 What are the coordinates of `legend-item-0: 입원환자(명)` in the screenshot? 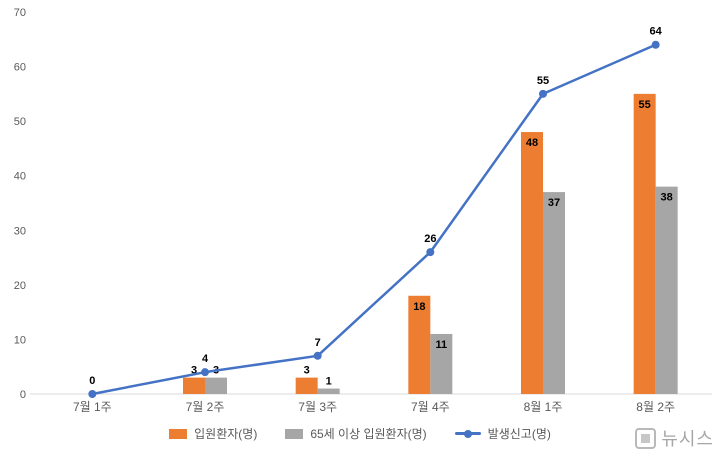 It's located at (213, 433).